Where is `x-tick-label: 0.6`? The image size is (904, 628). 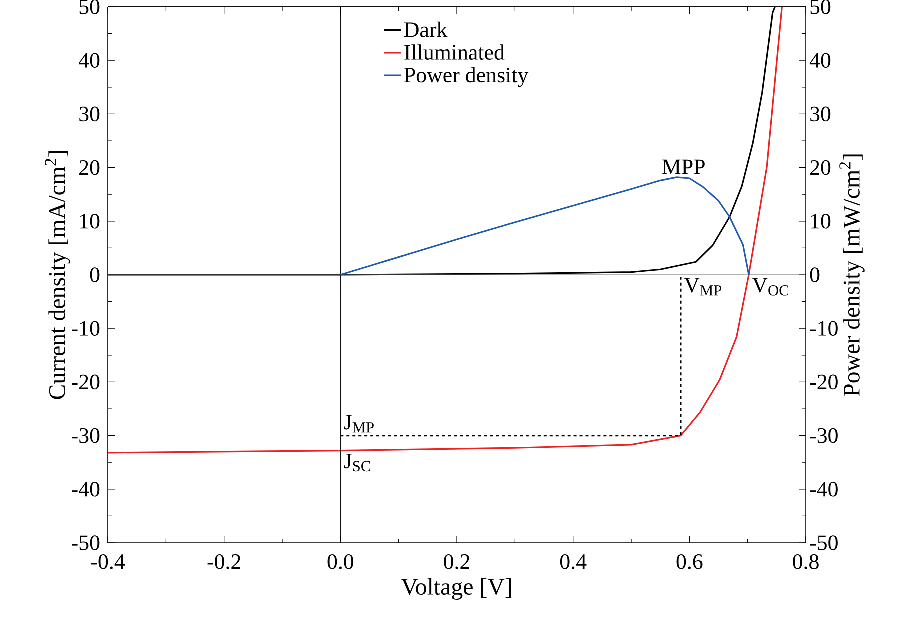
x-tick-label: 0.6 is located at coordinates (689, 562).